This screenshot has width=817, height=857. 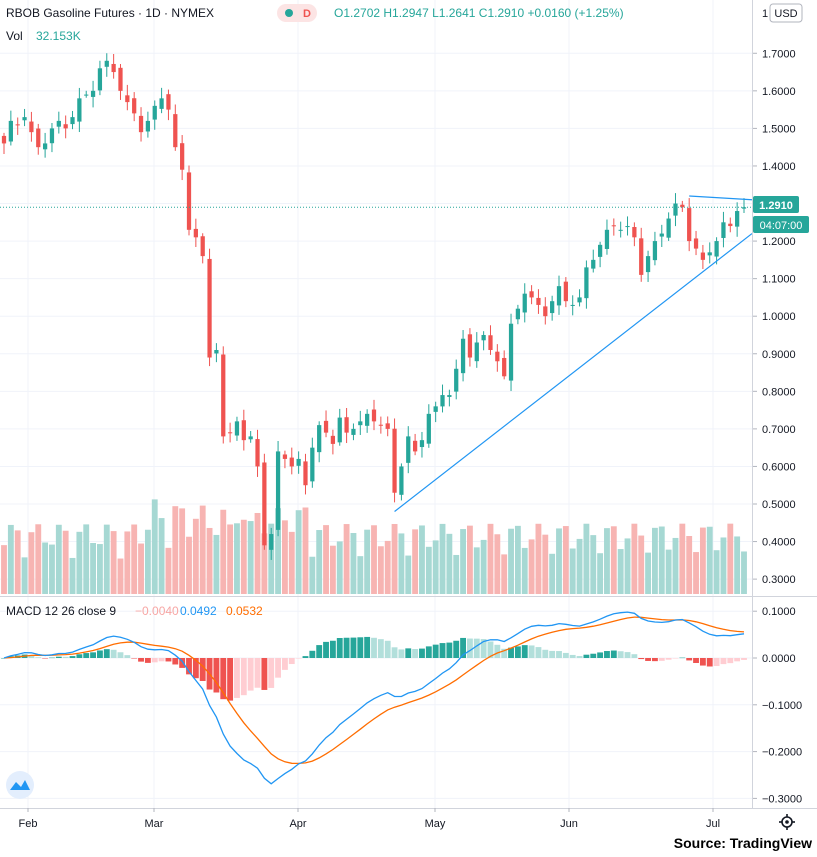 What do you see at coordinates (28, 824) in the screenshot?
I see `x-tick-label: Feb` at bounding box center [28, 824].